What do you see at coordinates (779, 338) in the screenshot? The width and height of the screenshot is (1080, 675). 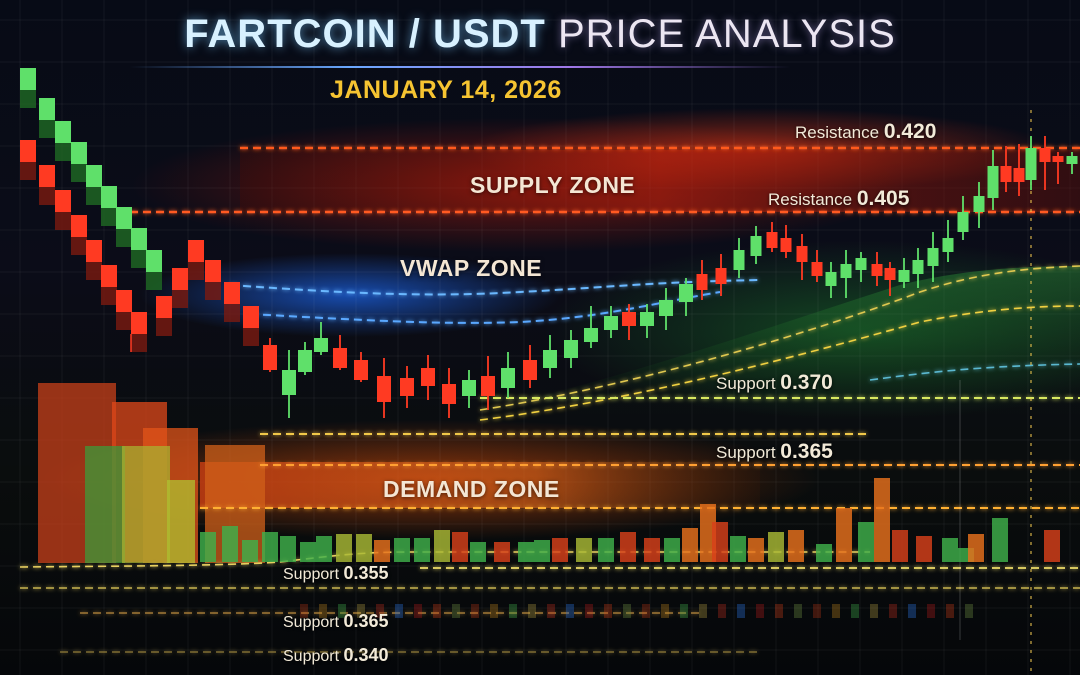 I see `teal-trend-line` at bounding box center [779, 338].